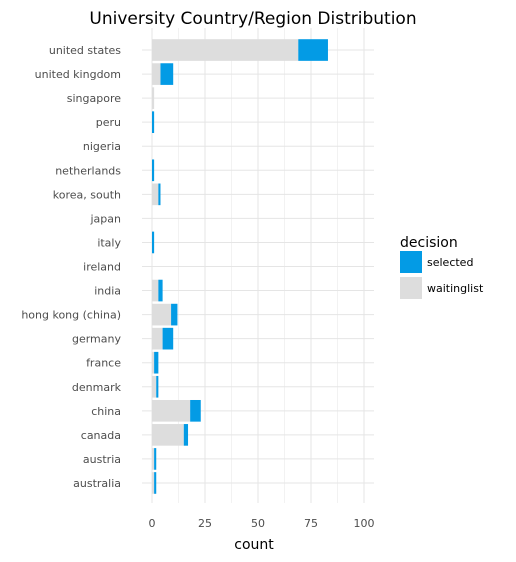  Describe the element at coordinates (88, 170) in the screenshot. I see `y-tick-label: netherlands` at that location.